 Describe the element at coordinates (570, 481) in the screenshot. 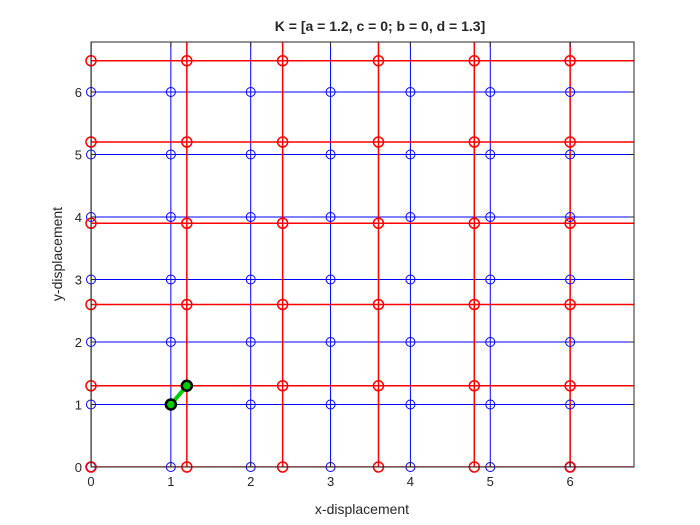

I see `x-tick-label-6: 6` at that location.